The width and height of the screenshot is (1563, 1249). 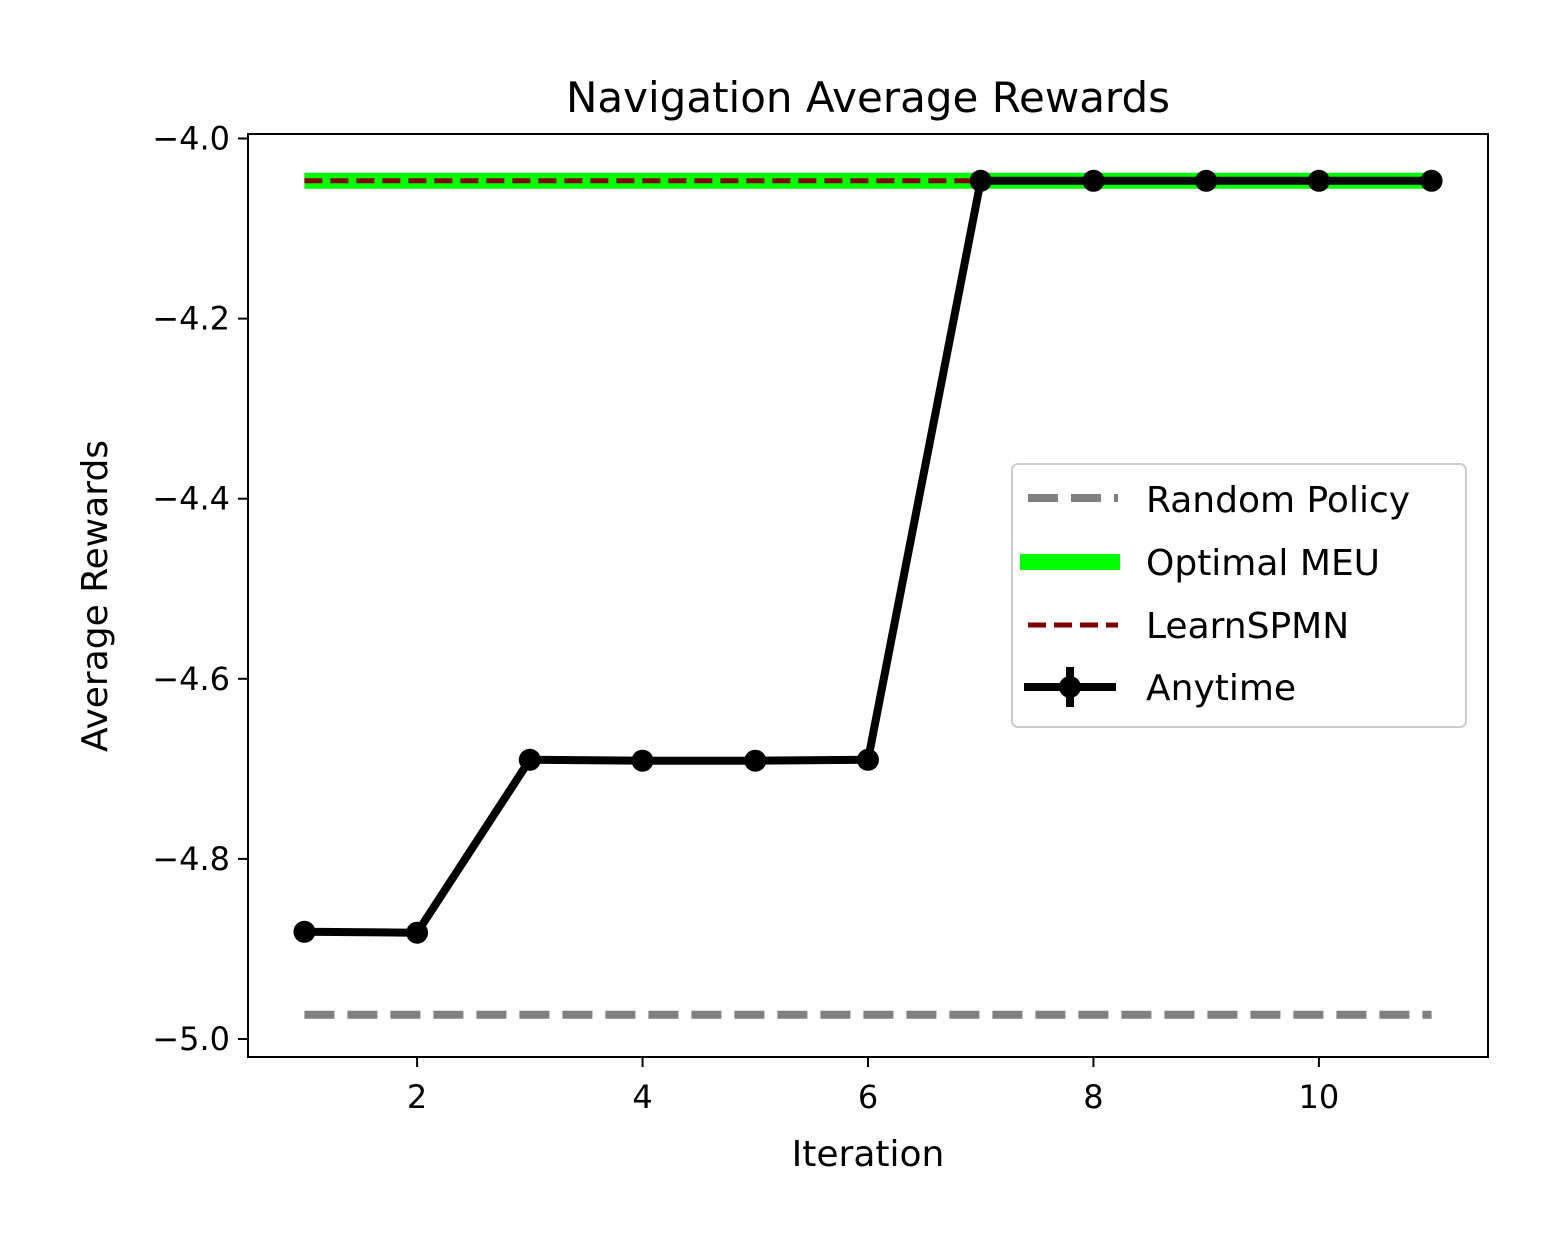 What do you see at coordinates (95, 596) in the screenshot?
I see `y-axis-label: Average Rewards` at bounding box center [95, 596].